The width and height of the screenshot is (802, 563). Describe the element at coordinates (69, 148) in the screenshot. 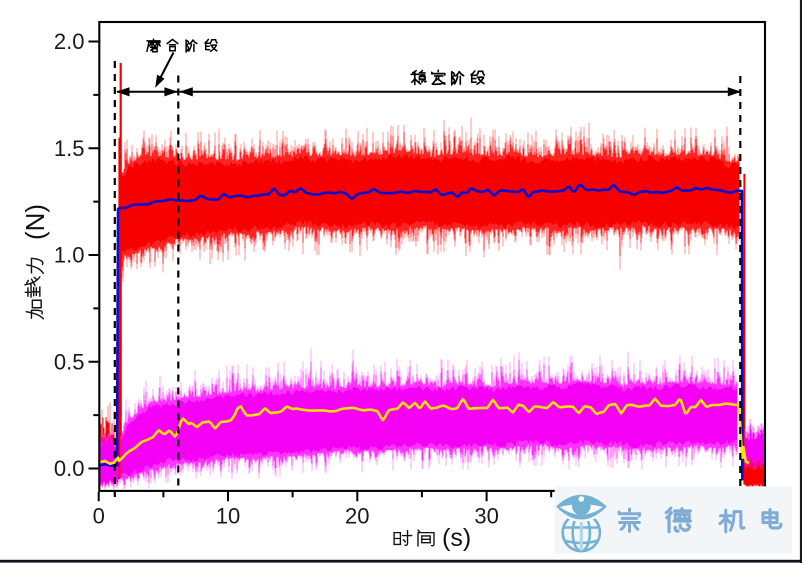

I see `svg-text: 1.5` at that location.